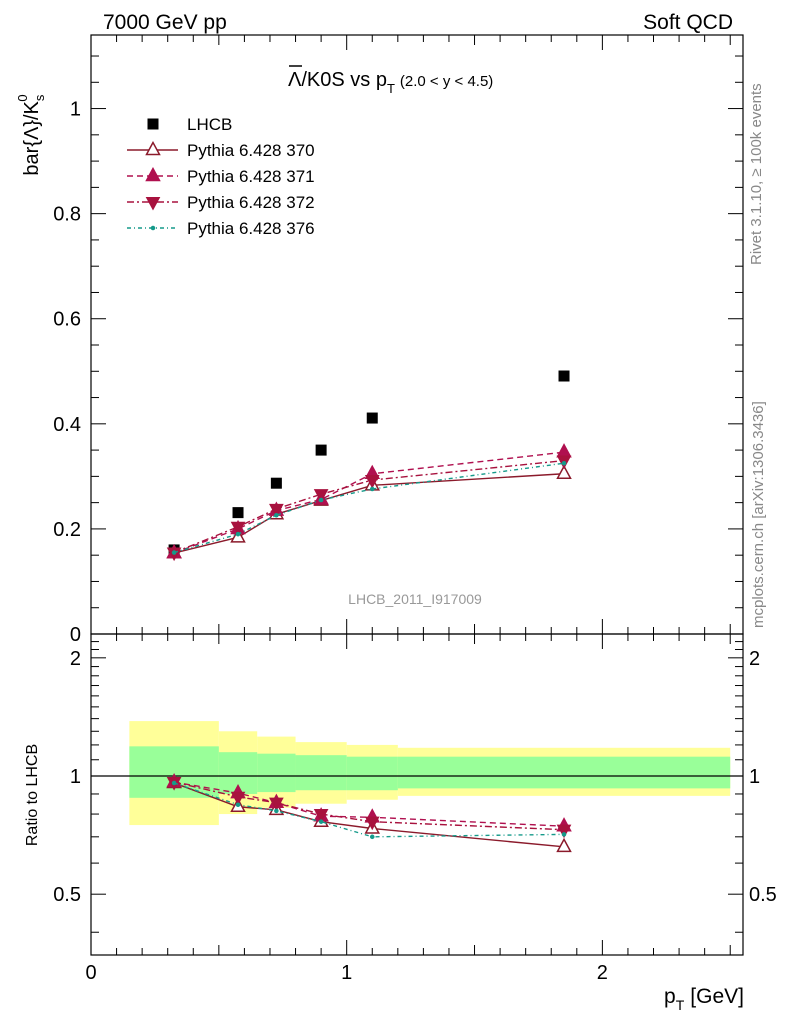  What do you see at coordinates (251, 150) in the screenshot?
I see `legend-label: Pythia 6.428 370` at bounding box center [251, 150].